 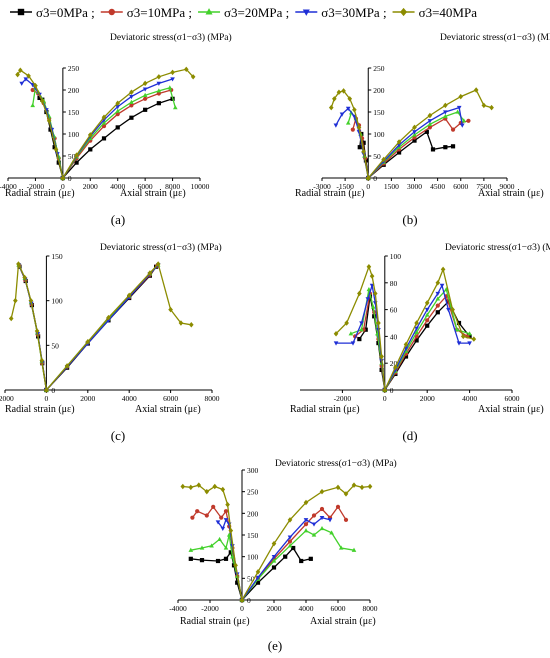 I want to click on x-tick-label: 4000, so click(x=129, y=398).